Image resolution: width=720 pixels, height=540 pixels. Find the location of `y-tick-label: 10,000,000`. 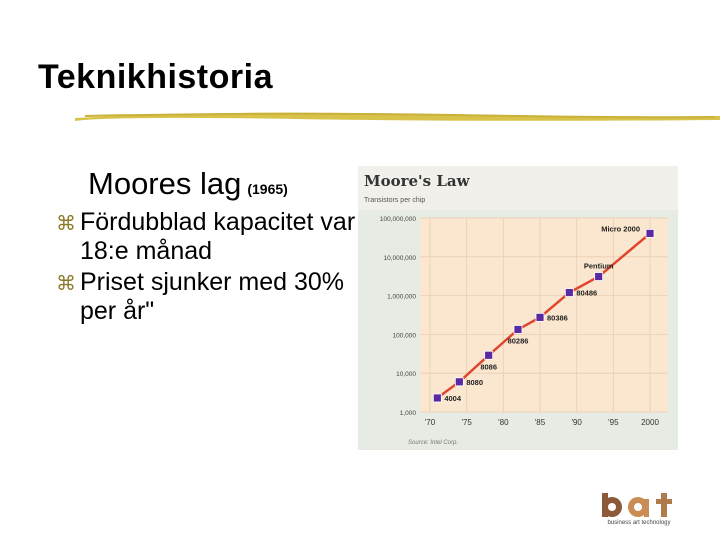

y-tick-label: 10,000,000 is located at coordinates (399, 258).